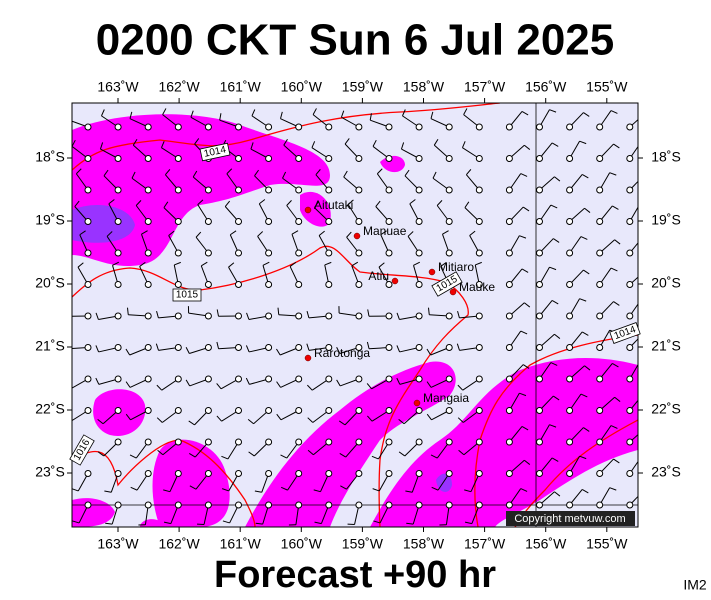  I want to click on longitude-label: 159˚W, so click(363, 87).